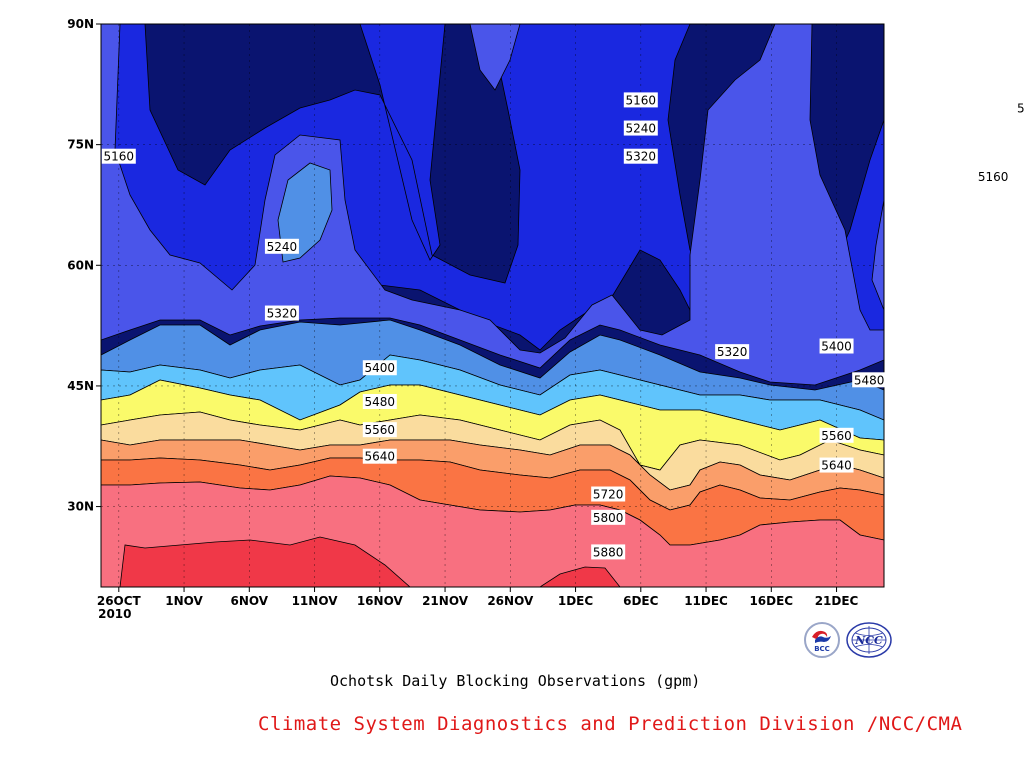 The image size is (1024, 768). I want to click on x-tick-label: 6NOV, so click(250, 601).